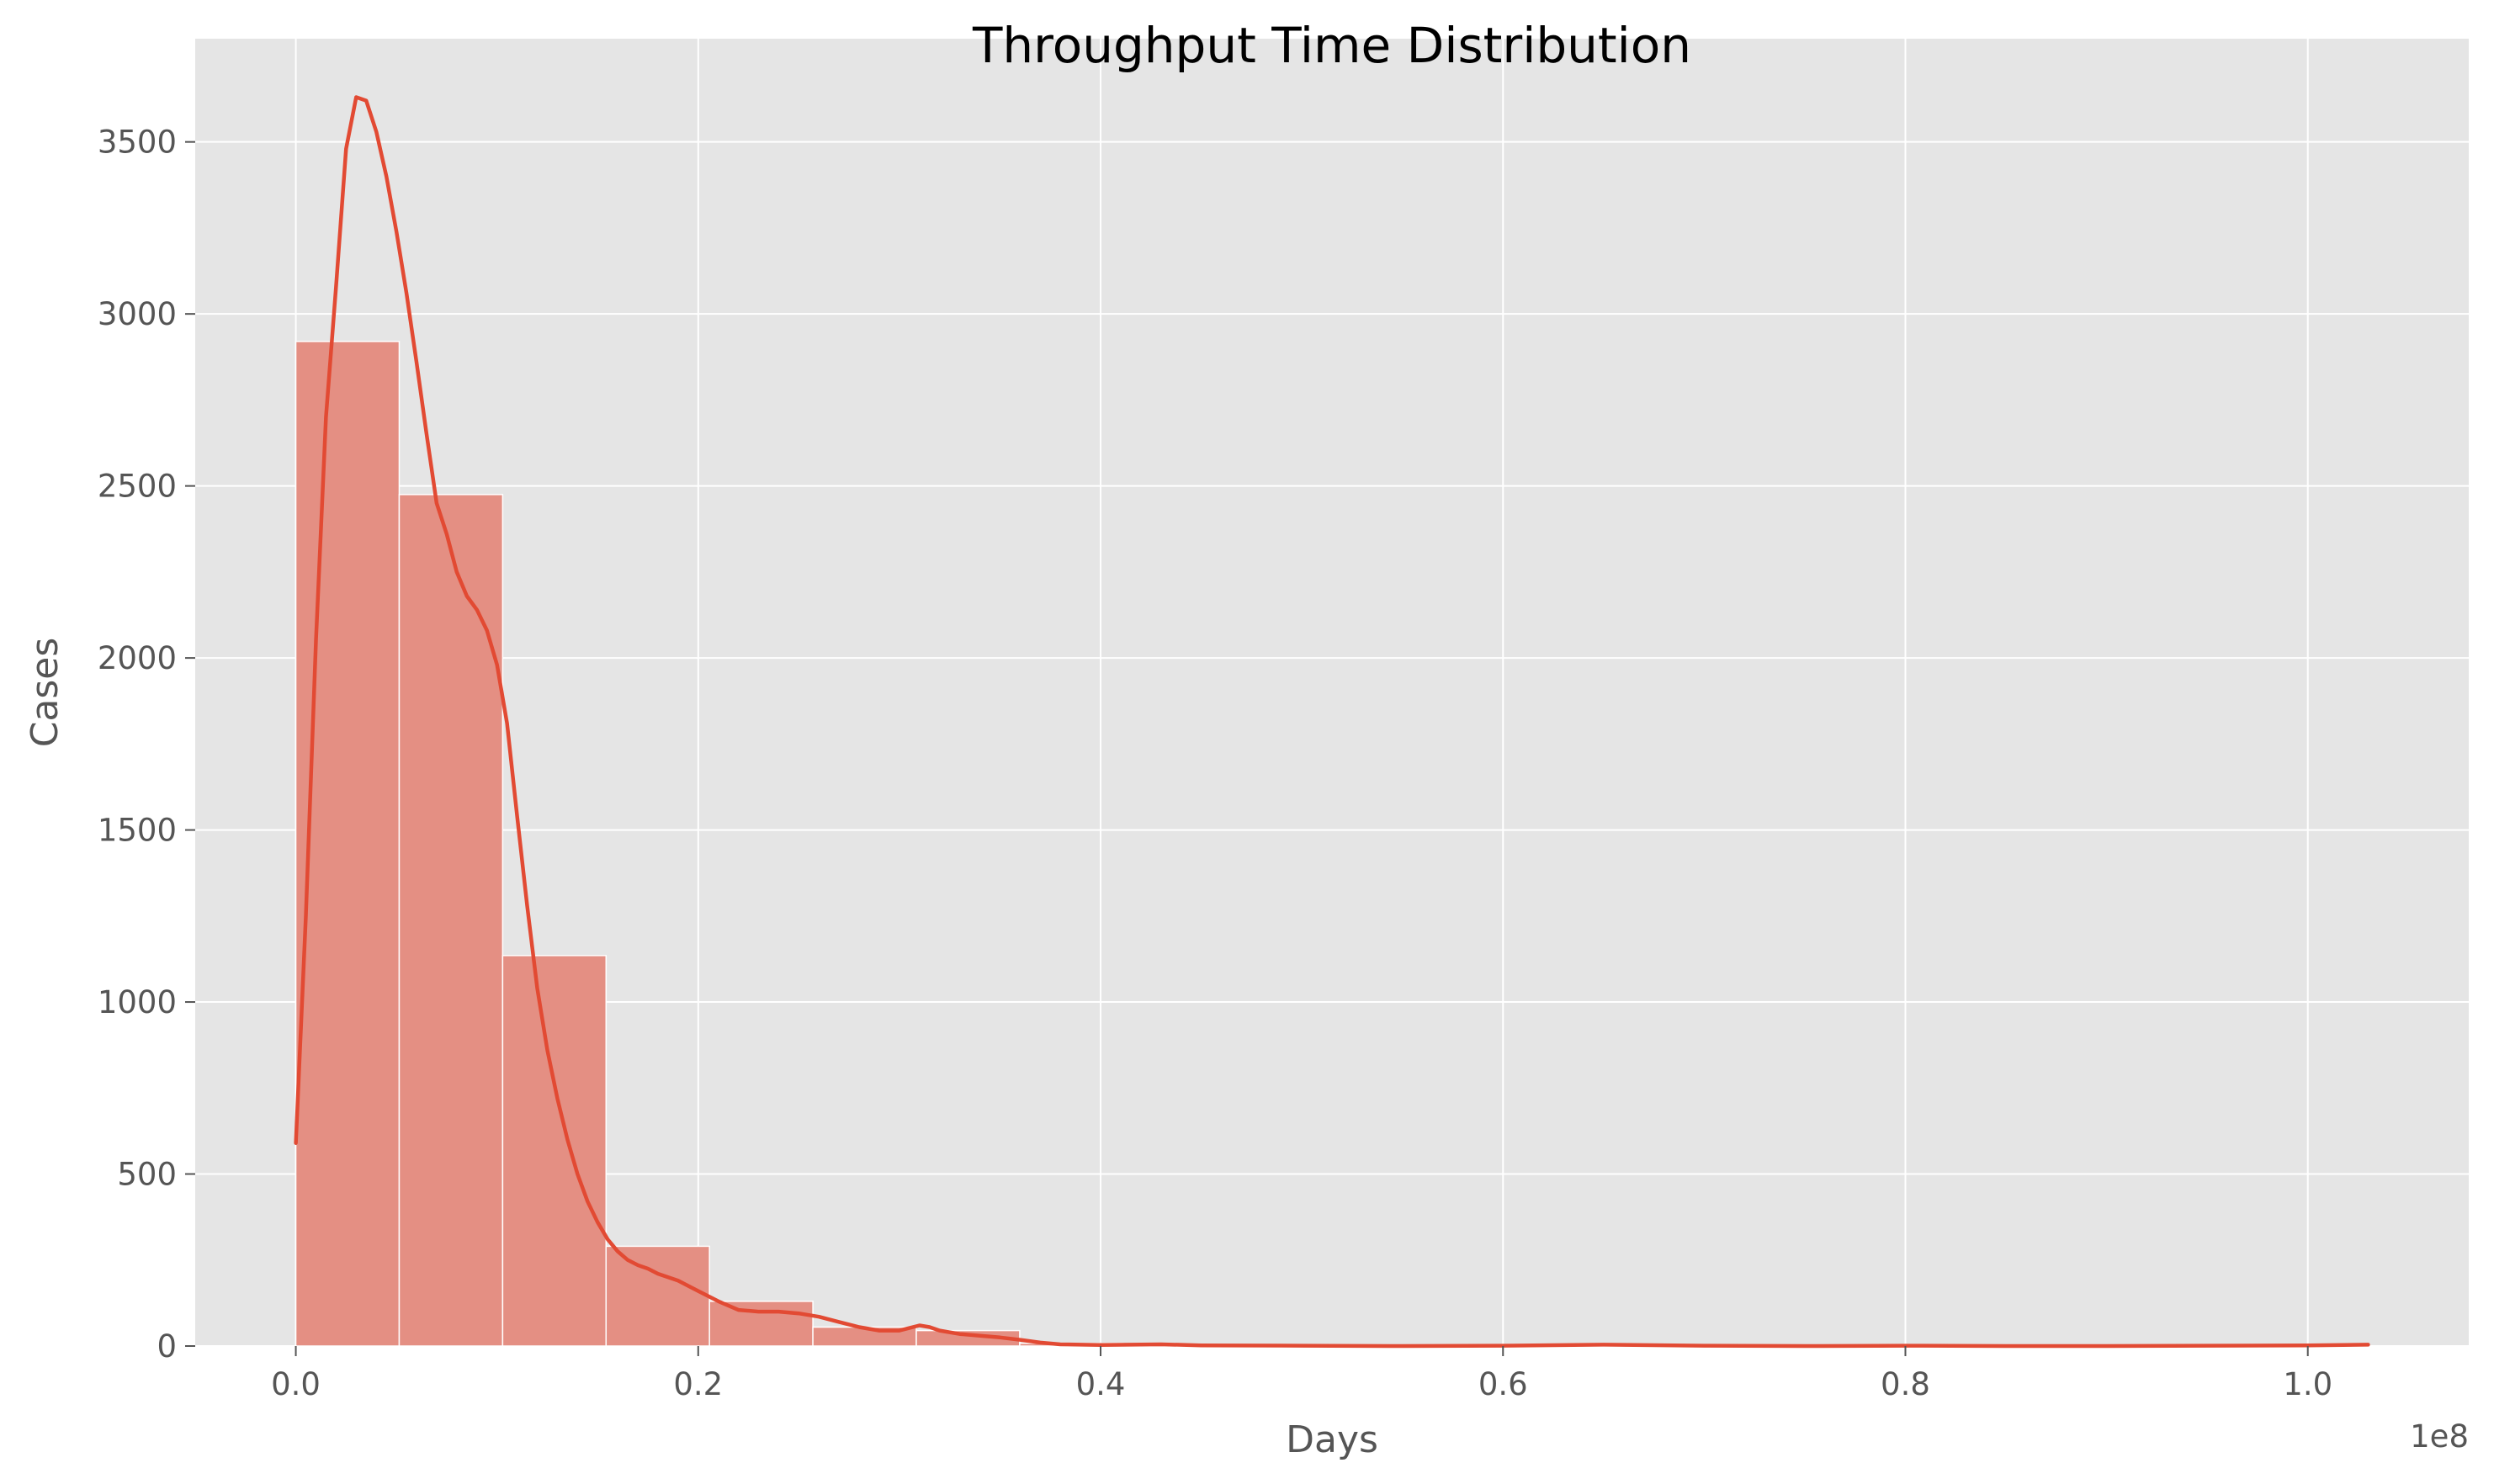 The width and height of the screenshot is (2494, 1484). I want to click on x-tick-label: 0.8, so click(1905, 1384).